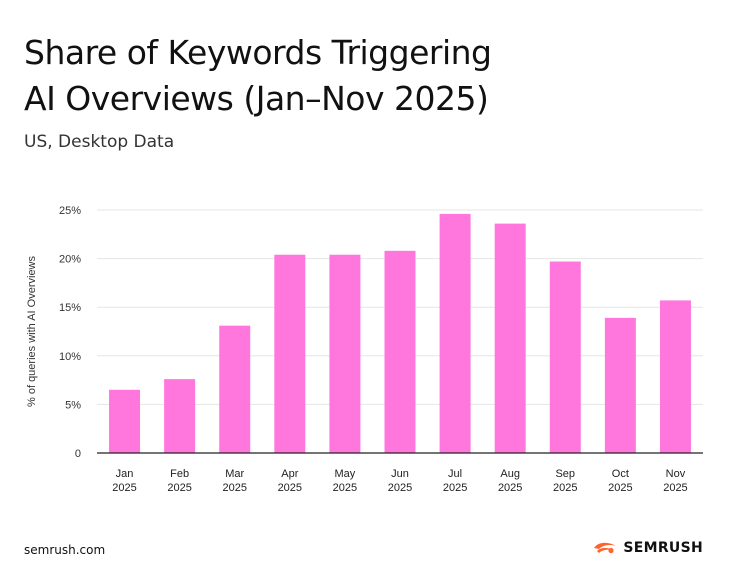  What do you see at coordinates (258, 52) in the screenshot?
I see `chart-title-line-1: Share of Keywords Triggering` at bounding box center [258, 52].